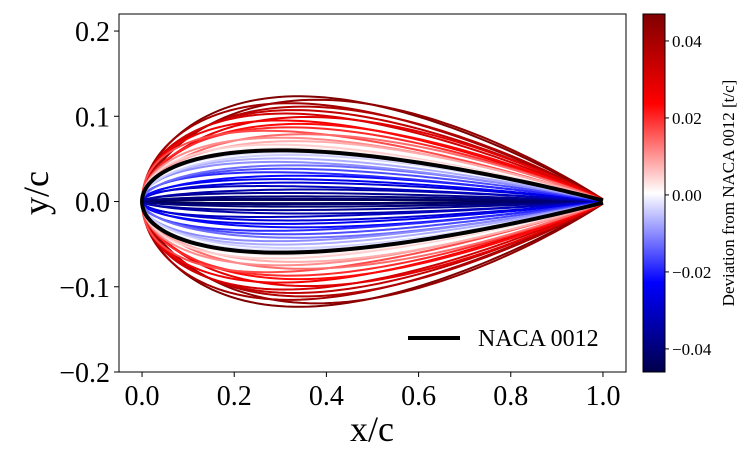 This screenshot has width=747, height=449. What do you see at coordinates (602, 396) in the screenshot?
I see `x-tick-label: 1.0` at bounding box center [602, 396].